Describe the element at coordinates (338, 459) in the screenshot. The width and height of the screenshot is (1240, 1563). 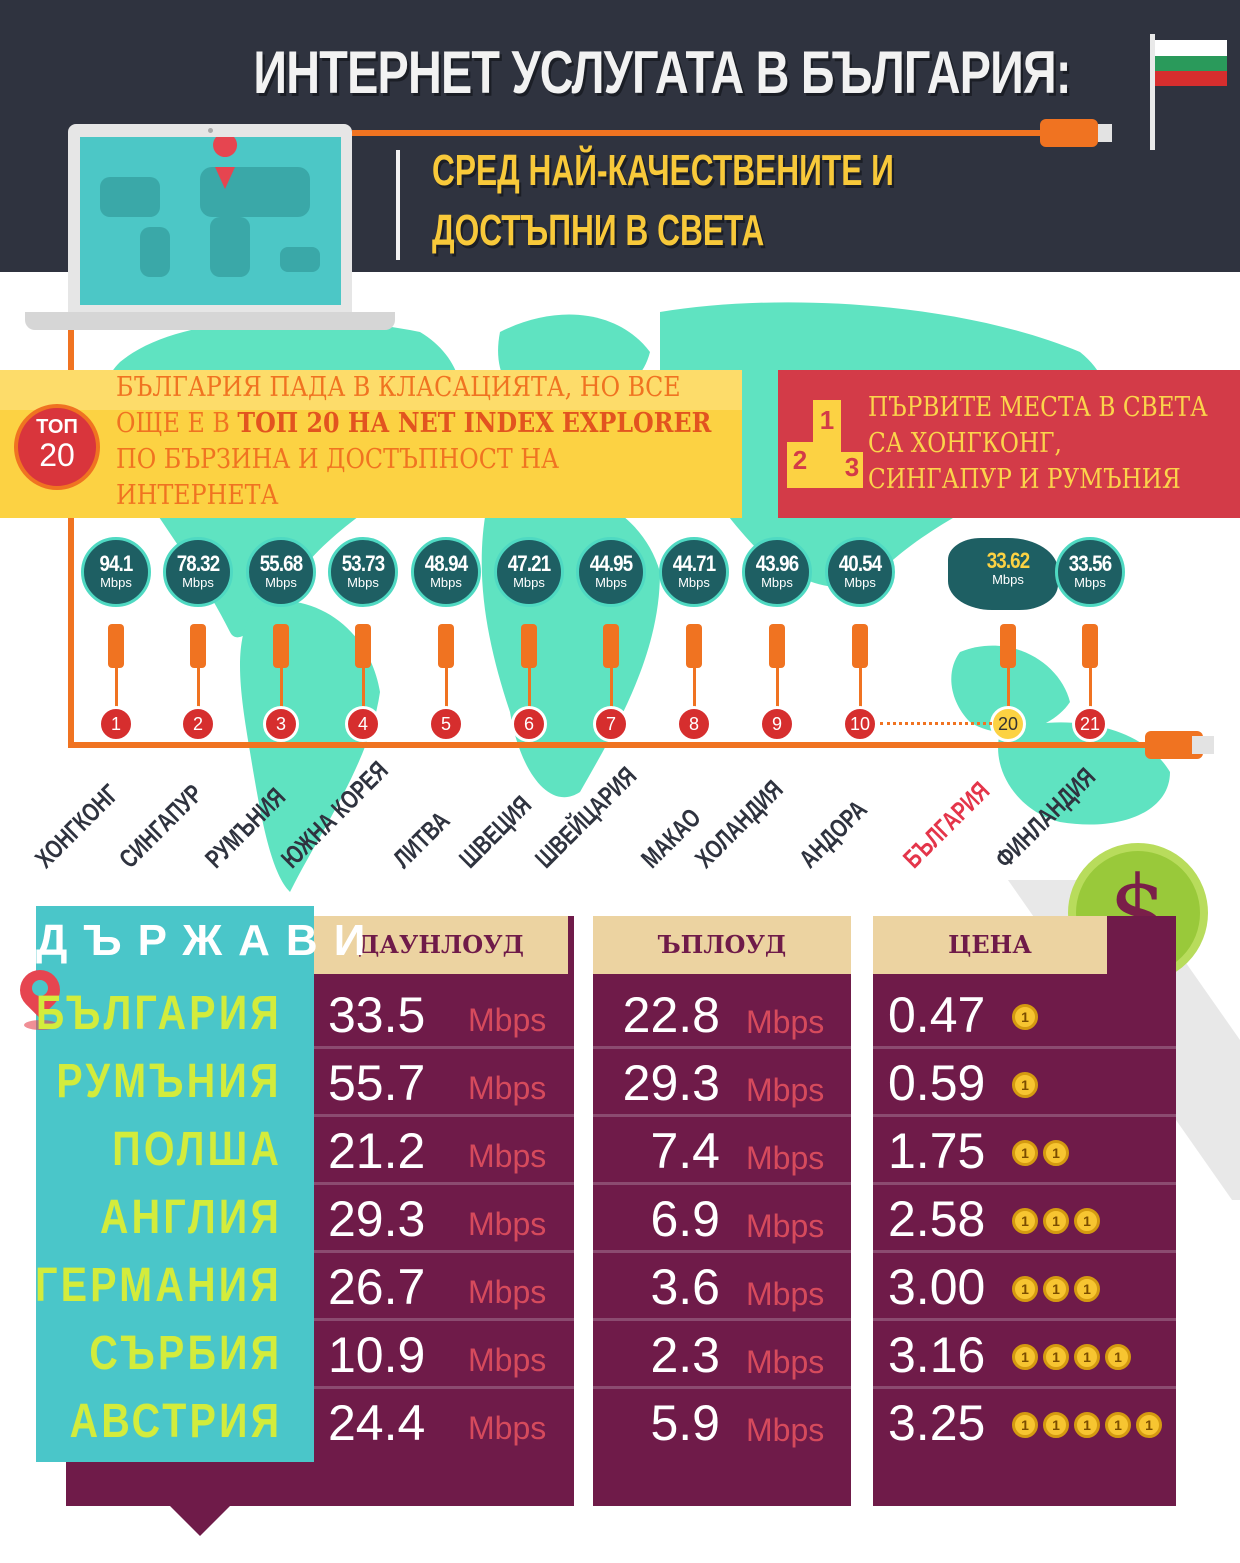
I see `top20-text-line-3: ПО БЪРЗИНА И ДОСТЪПНОСТ НА` at that location.